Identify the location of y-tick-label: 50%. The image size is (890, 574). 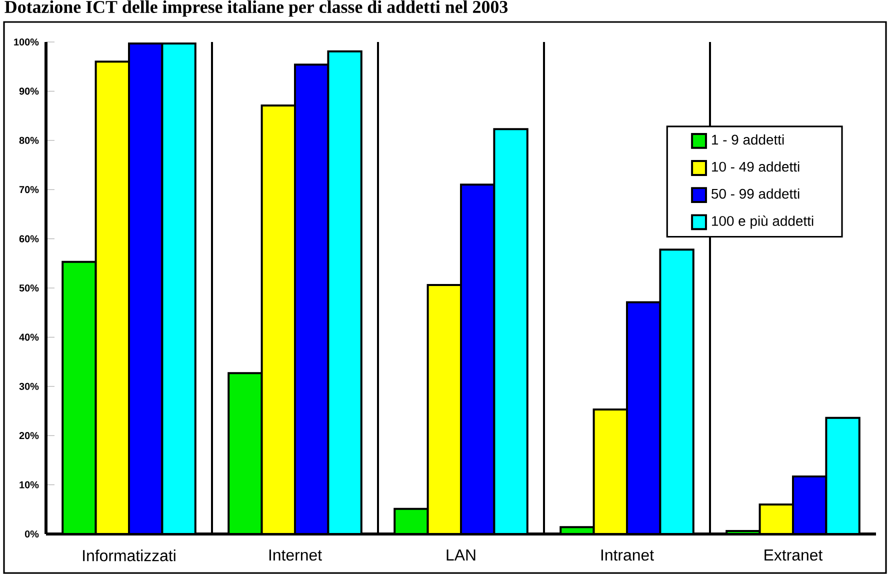
(29, 288).